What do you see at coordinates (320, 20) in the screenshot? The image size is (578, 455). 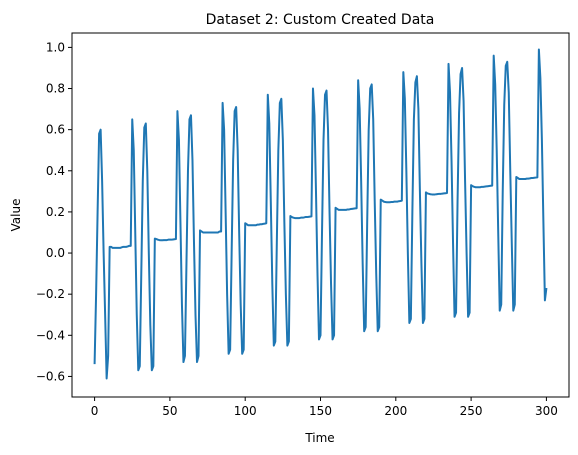 I see `chart-title: Dataset 2: Custom Created Data` at bounding box center [320, 20].